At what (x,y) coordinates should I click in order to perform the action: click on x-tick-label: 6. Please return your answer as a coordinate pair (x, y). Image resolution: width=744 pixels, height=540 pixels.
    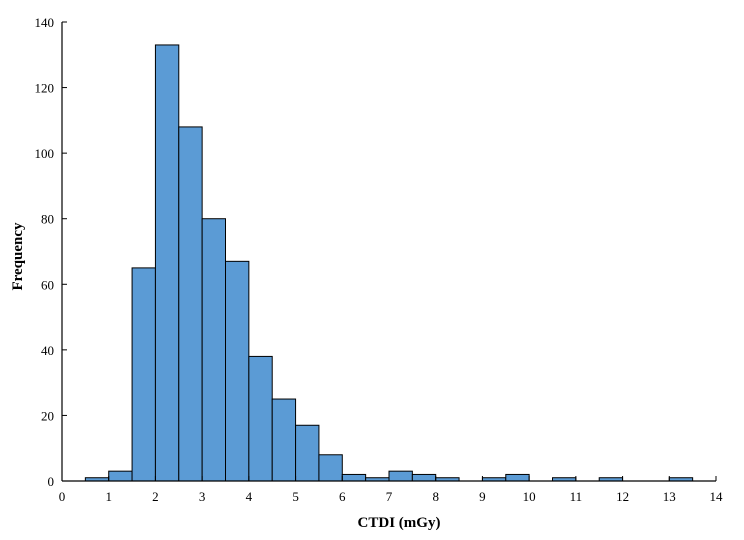
    Looking at the image, I should click on (342, 496).